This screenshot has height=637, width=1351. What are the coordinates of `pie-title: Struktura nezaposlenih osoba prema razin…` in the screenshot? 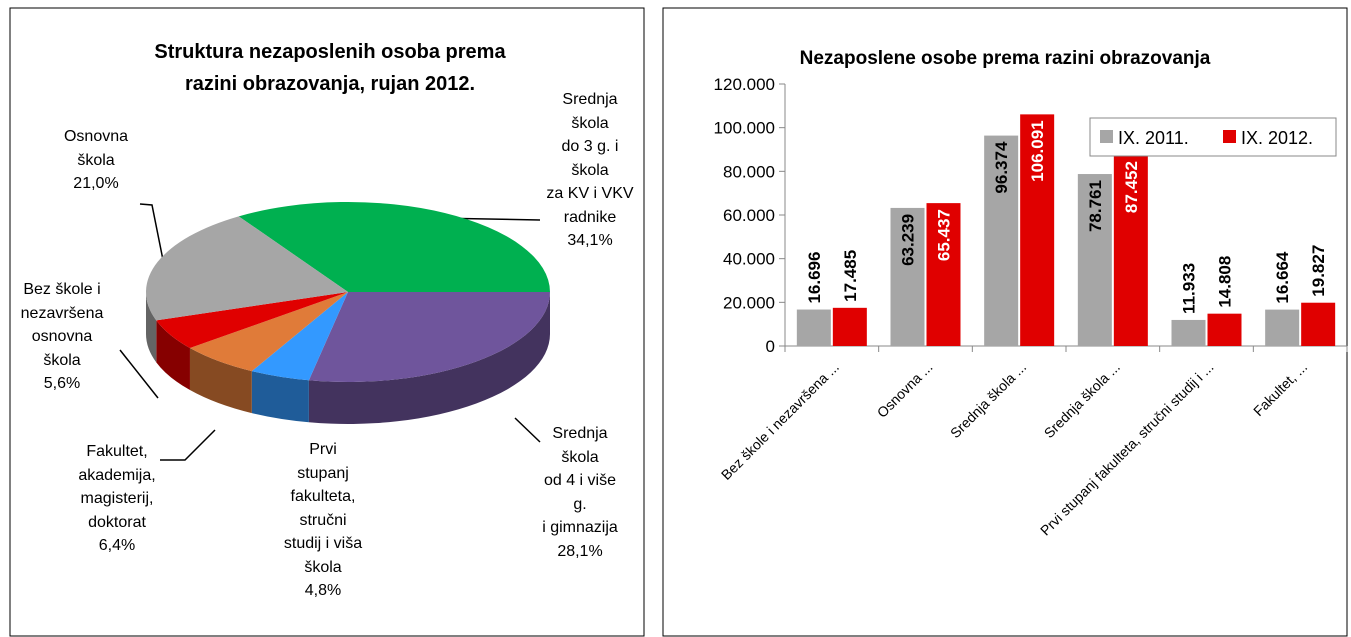 It's located at (330, 68).